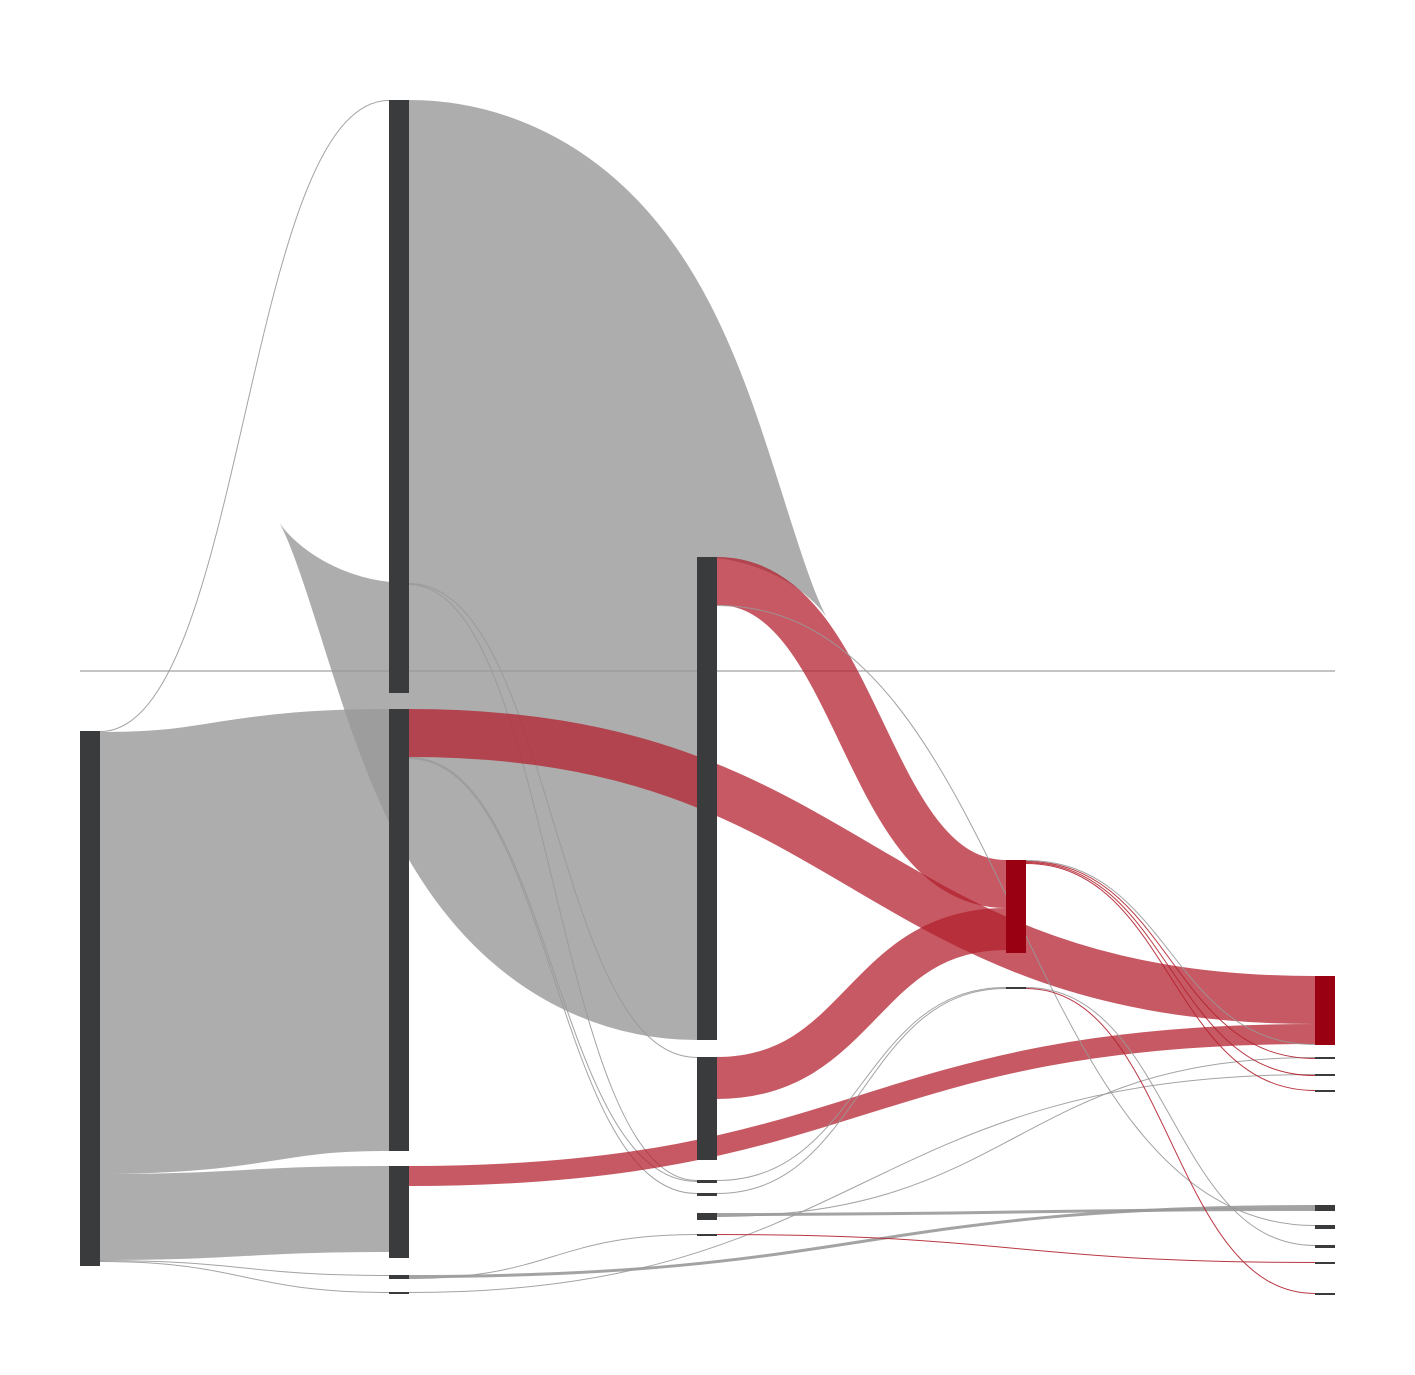 The image size is (1415, 1375). Describe the element at coordinates (861, 1003) in the screenshot. I see `link-c1-d0` at that location.